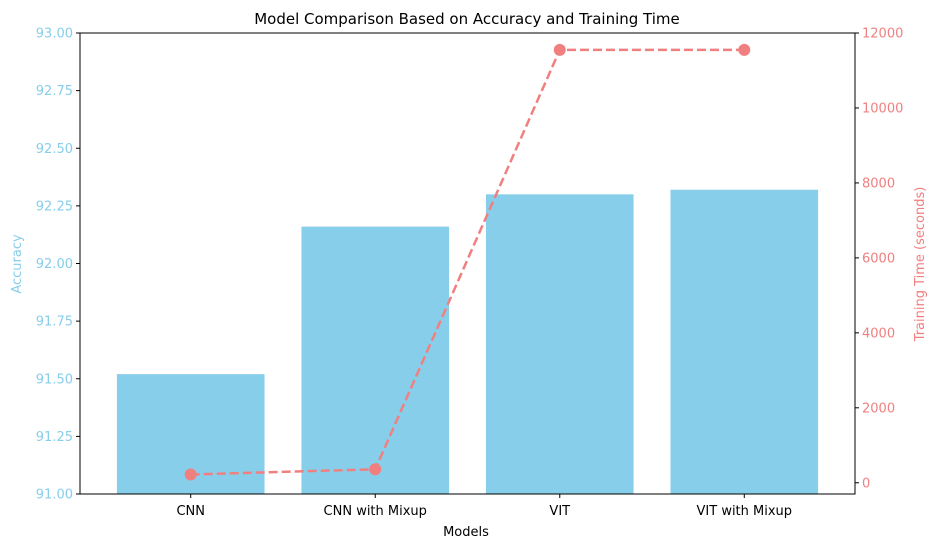 The image size is (937, 551). Describe the element at coordinates (54, 264) in the screenshot. I see `left-tick-label-4: 92.00` at that location.